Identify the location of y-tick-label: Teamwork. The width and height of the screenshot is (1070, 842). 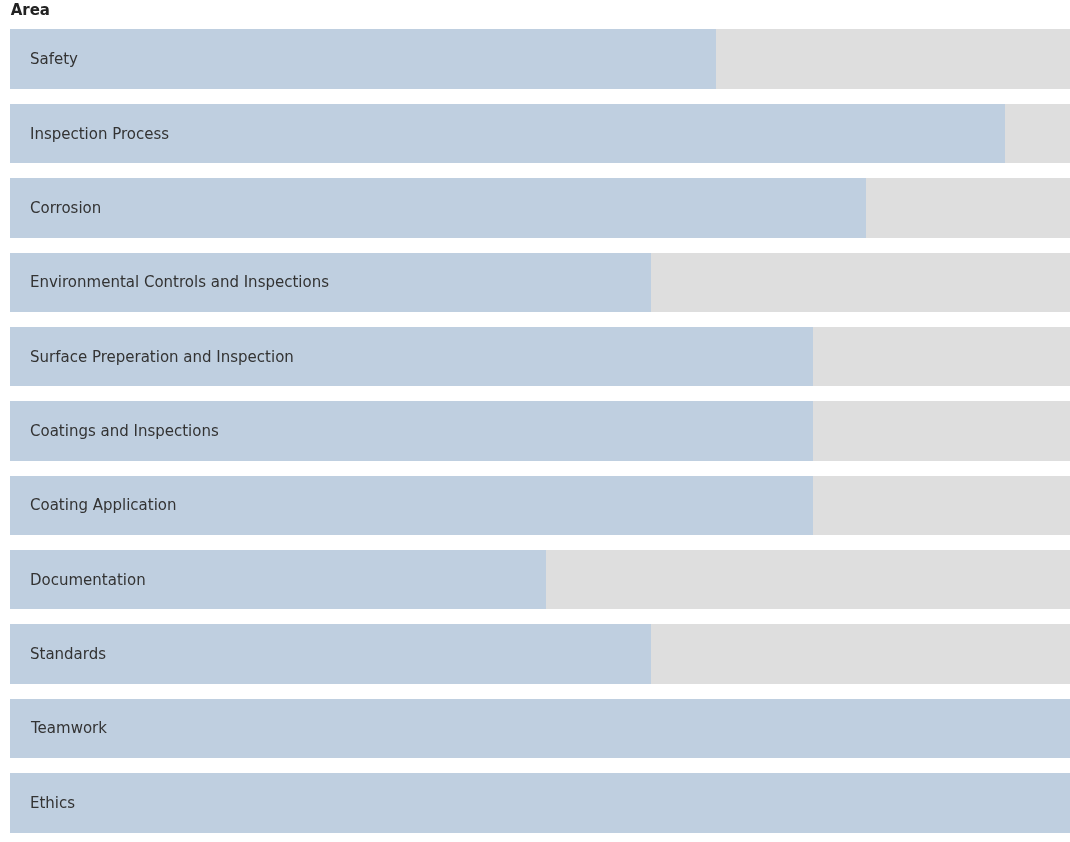
(69, 728).